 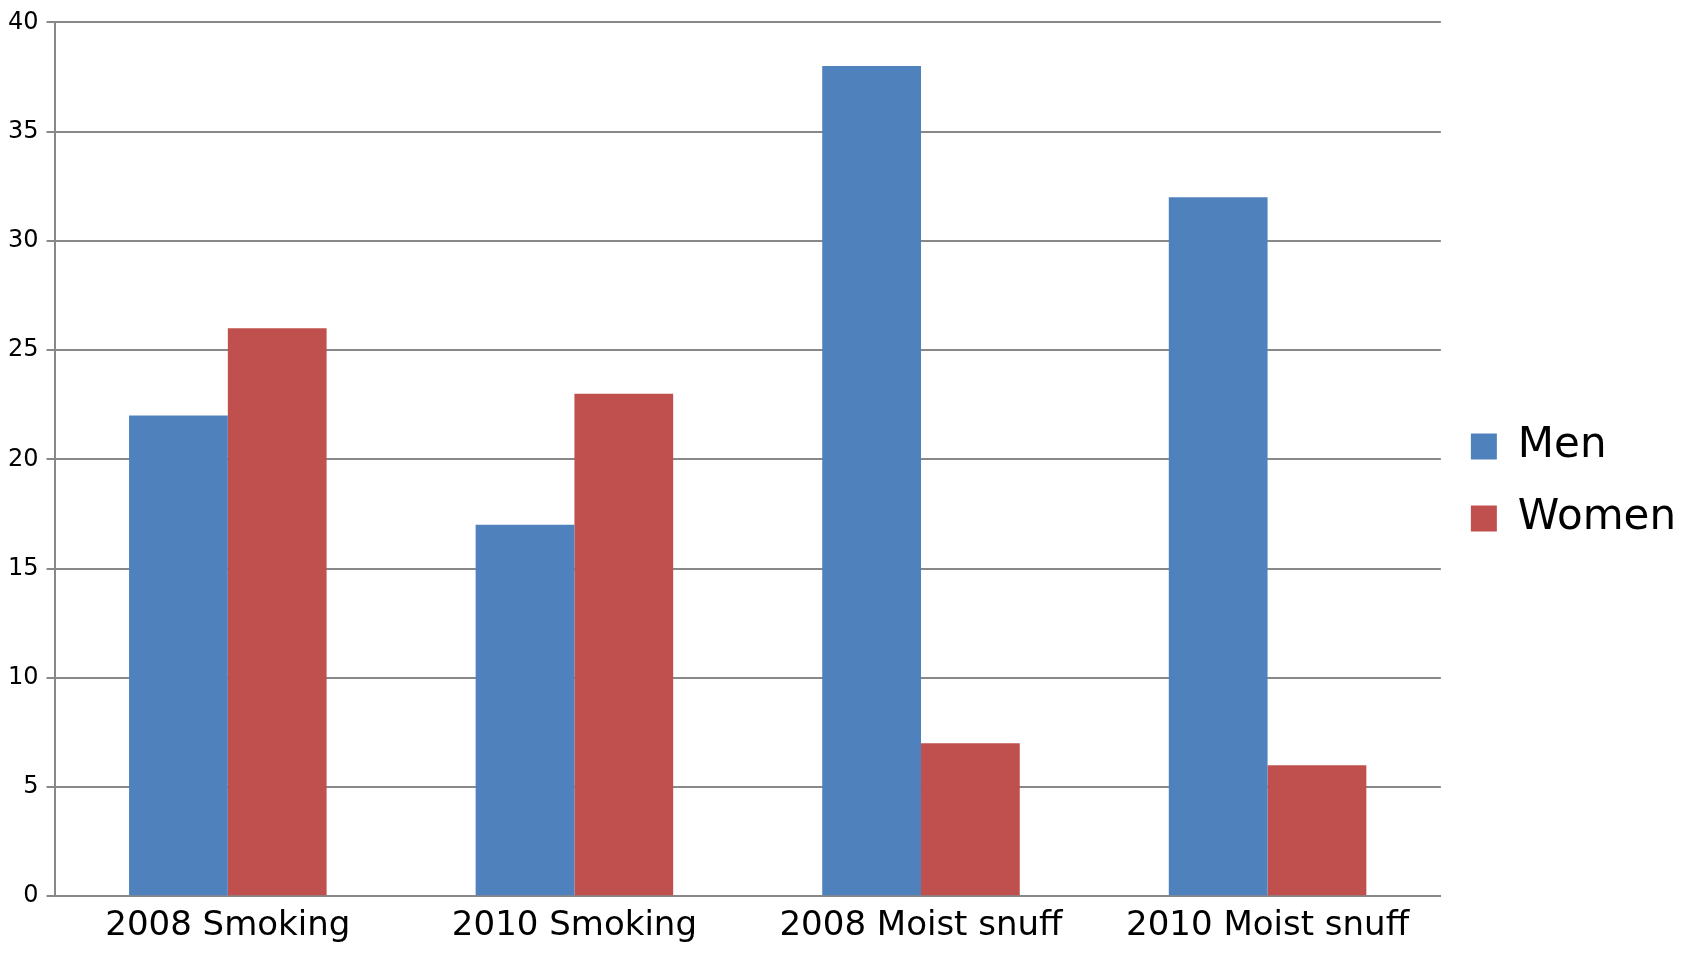 What do you see at coordinates (23, 348) in the screenshot?
I see `y-tick-label: 25` at bounding box center [23, 348].